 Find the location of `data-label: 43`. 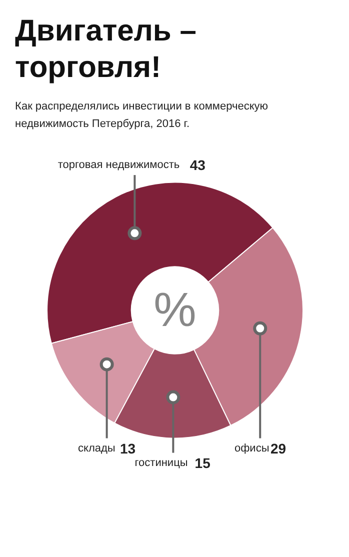

data-label: 43 is located at coordinates (198, 164).